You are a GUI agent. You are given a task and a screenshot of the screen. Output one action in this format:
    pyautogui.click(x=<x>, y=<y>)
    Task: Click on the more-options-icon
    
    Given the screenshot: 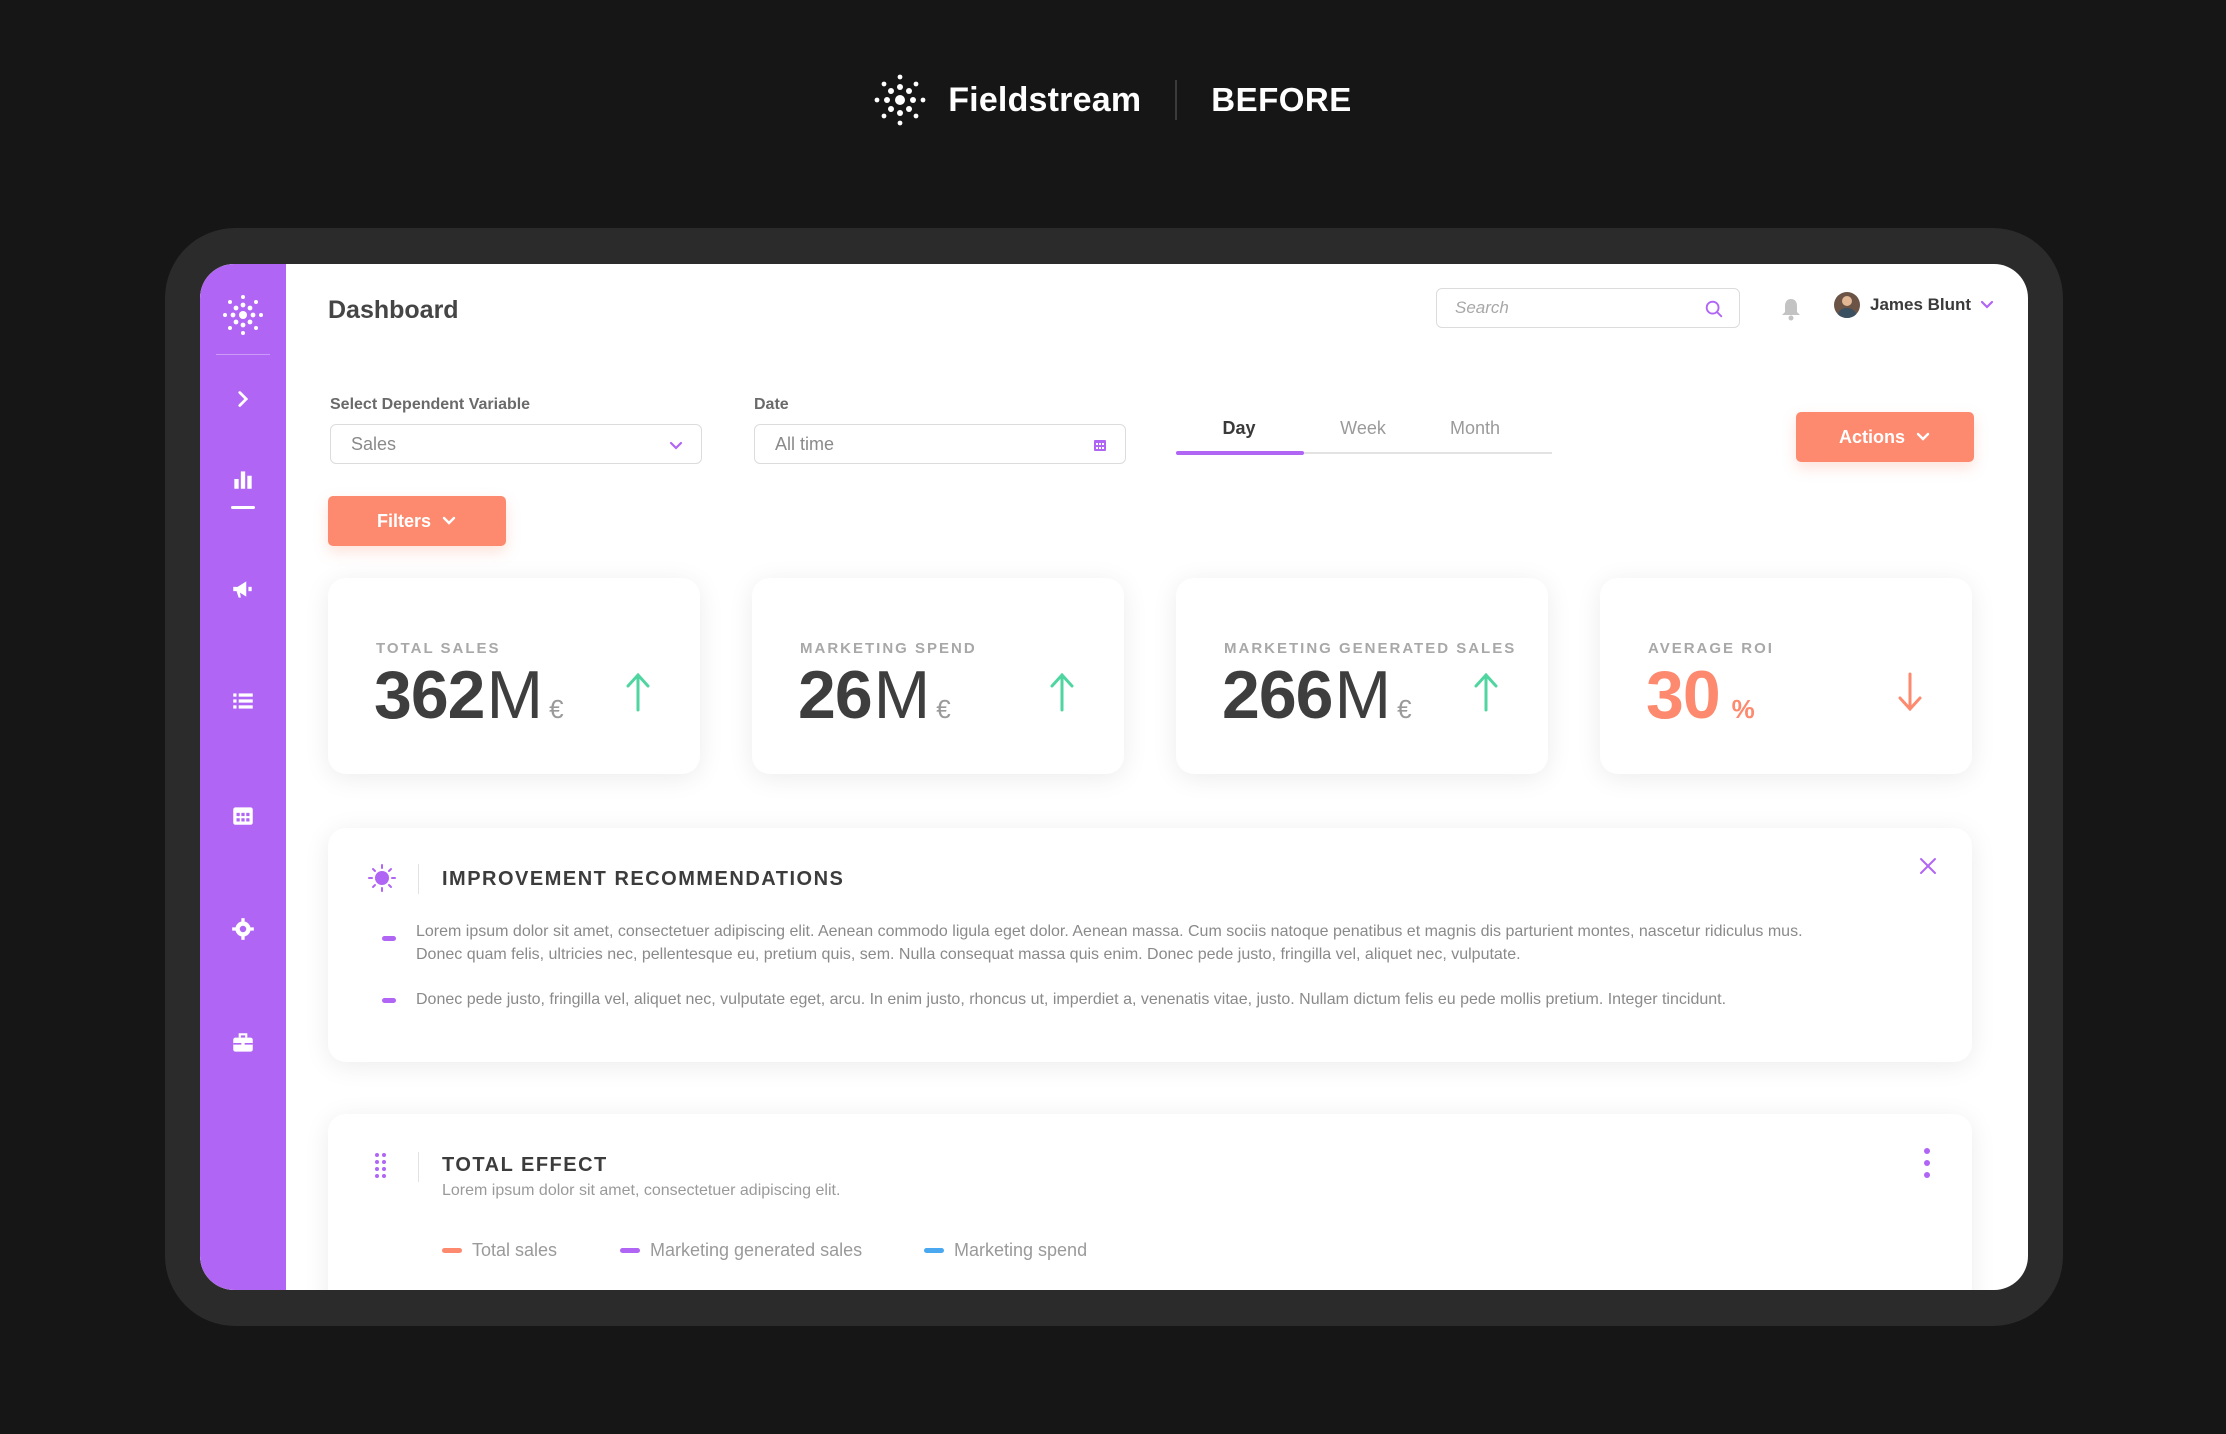 What is the action you would take?
    pyautogui.click(x=1927, y=1163)
    